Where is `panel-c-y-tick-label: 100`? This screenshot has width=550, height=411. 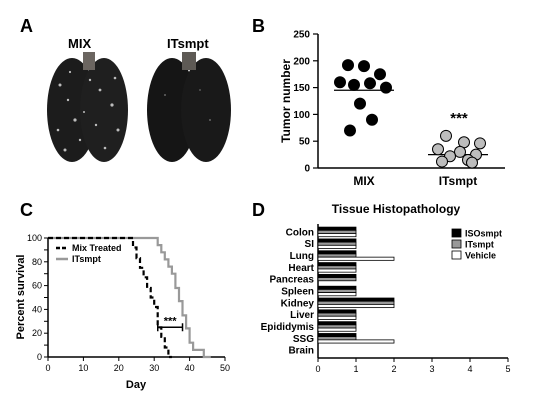 panel-c-y-tick-label: 100 is located at coordinates (34, 238).